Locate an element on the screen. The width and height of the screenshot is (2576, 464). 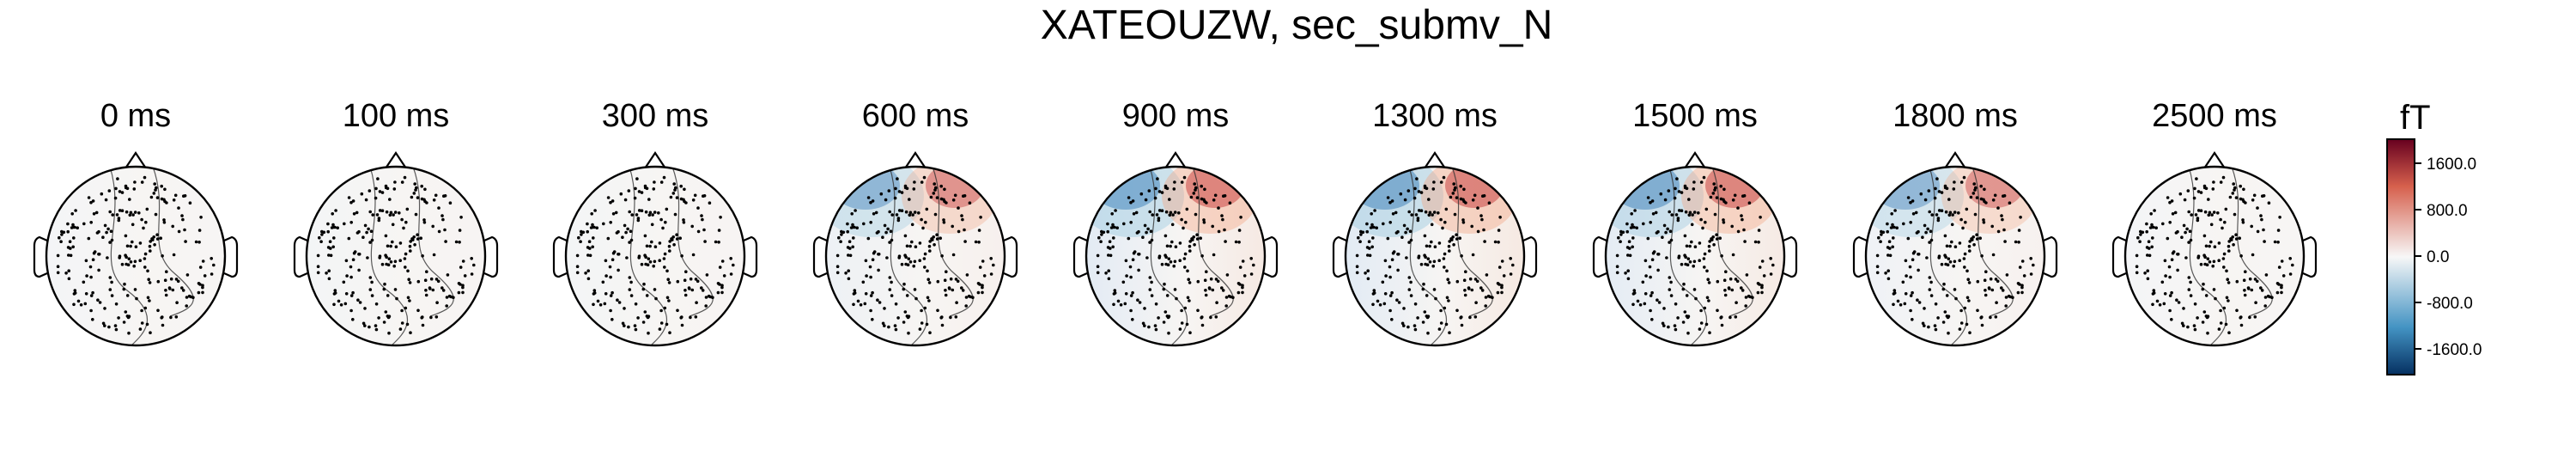
time-label-5: 1300 ms is located at coordinates (1435, 116).